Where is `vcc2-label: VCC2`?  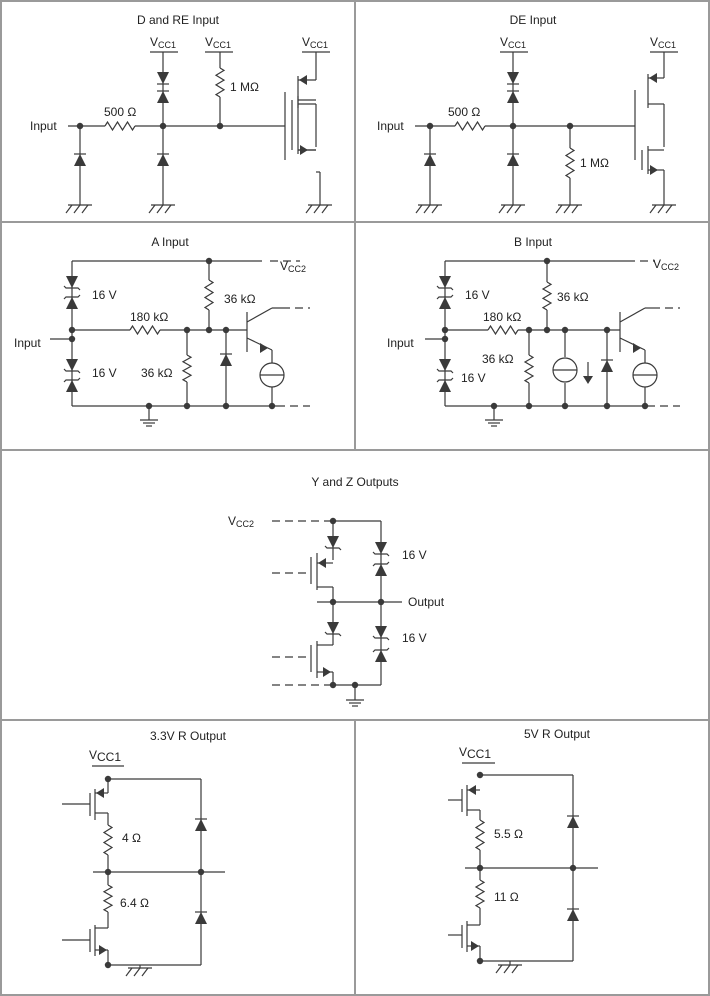 vcc2-label: VCC2 is located at coordinates (293, 266).